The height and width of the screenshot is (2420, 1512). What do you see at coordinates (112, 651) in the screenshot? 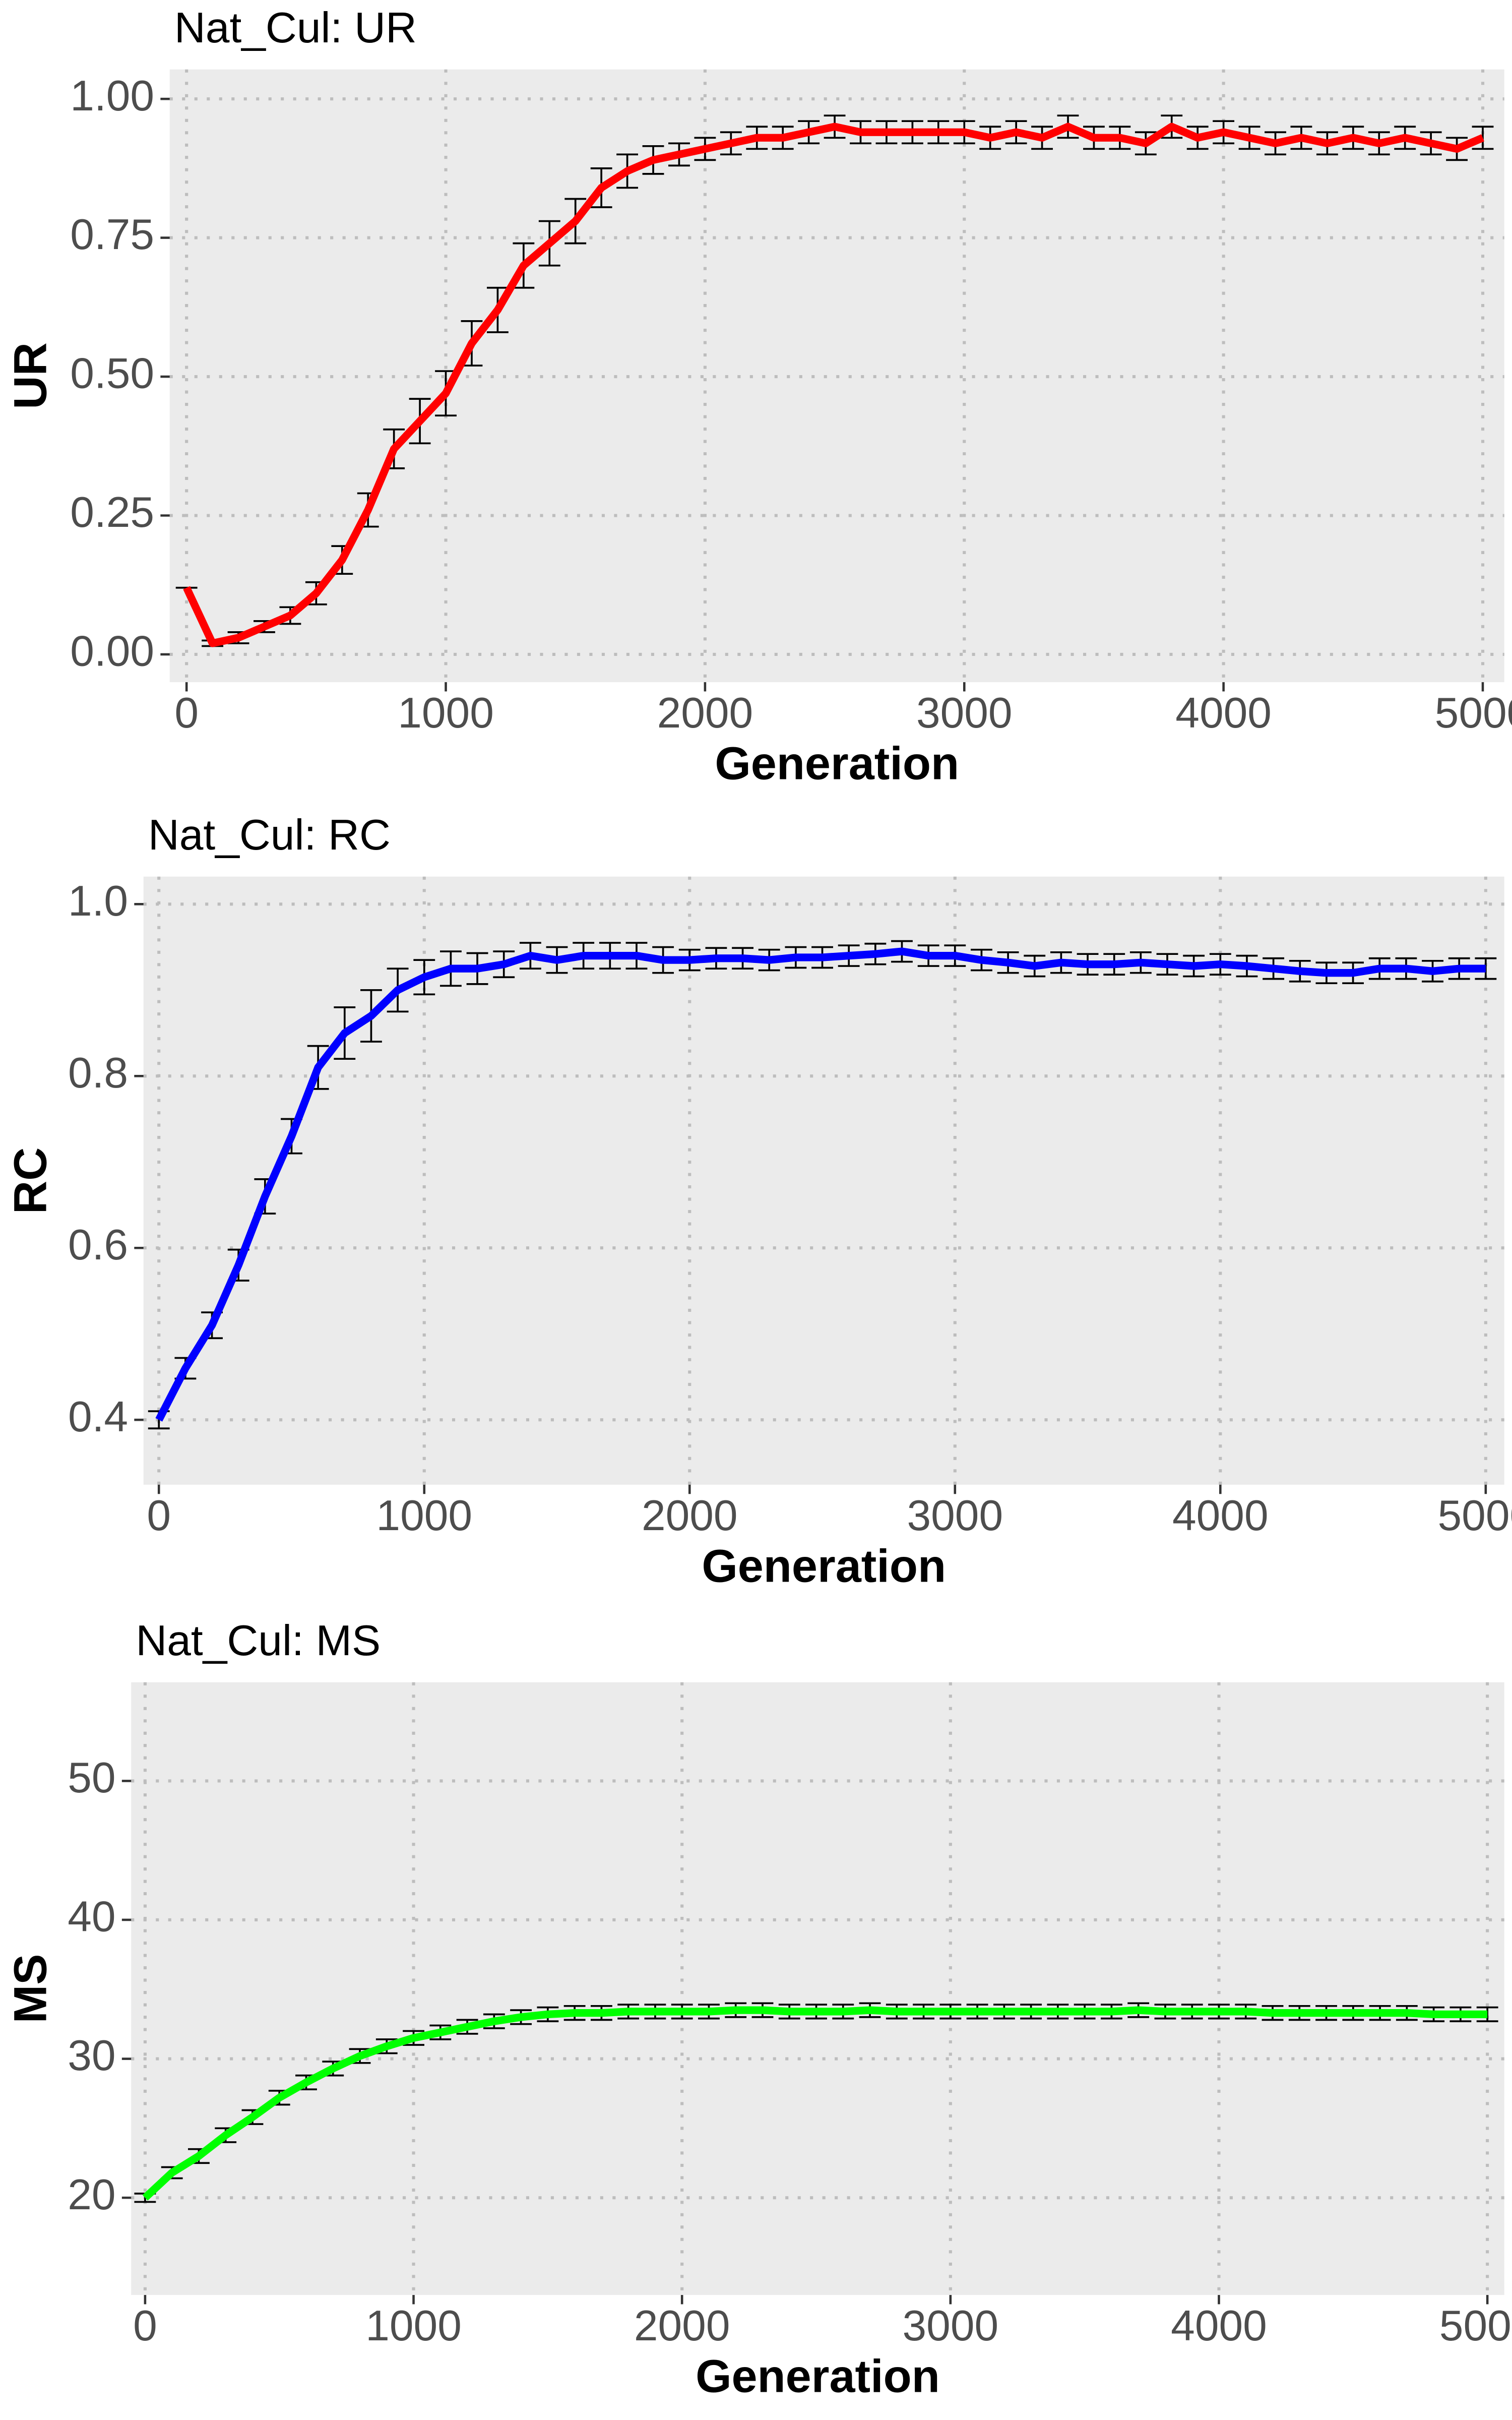
I see `y-tick-label: 0.00` at bounding box center [112, 651].